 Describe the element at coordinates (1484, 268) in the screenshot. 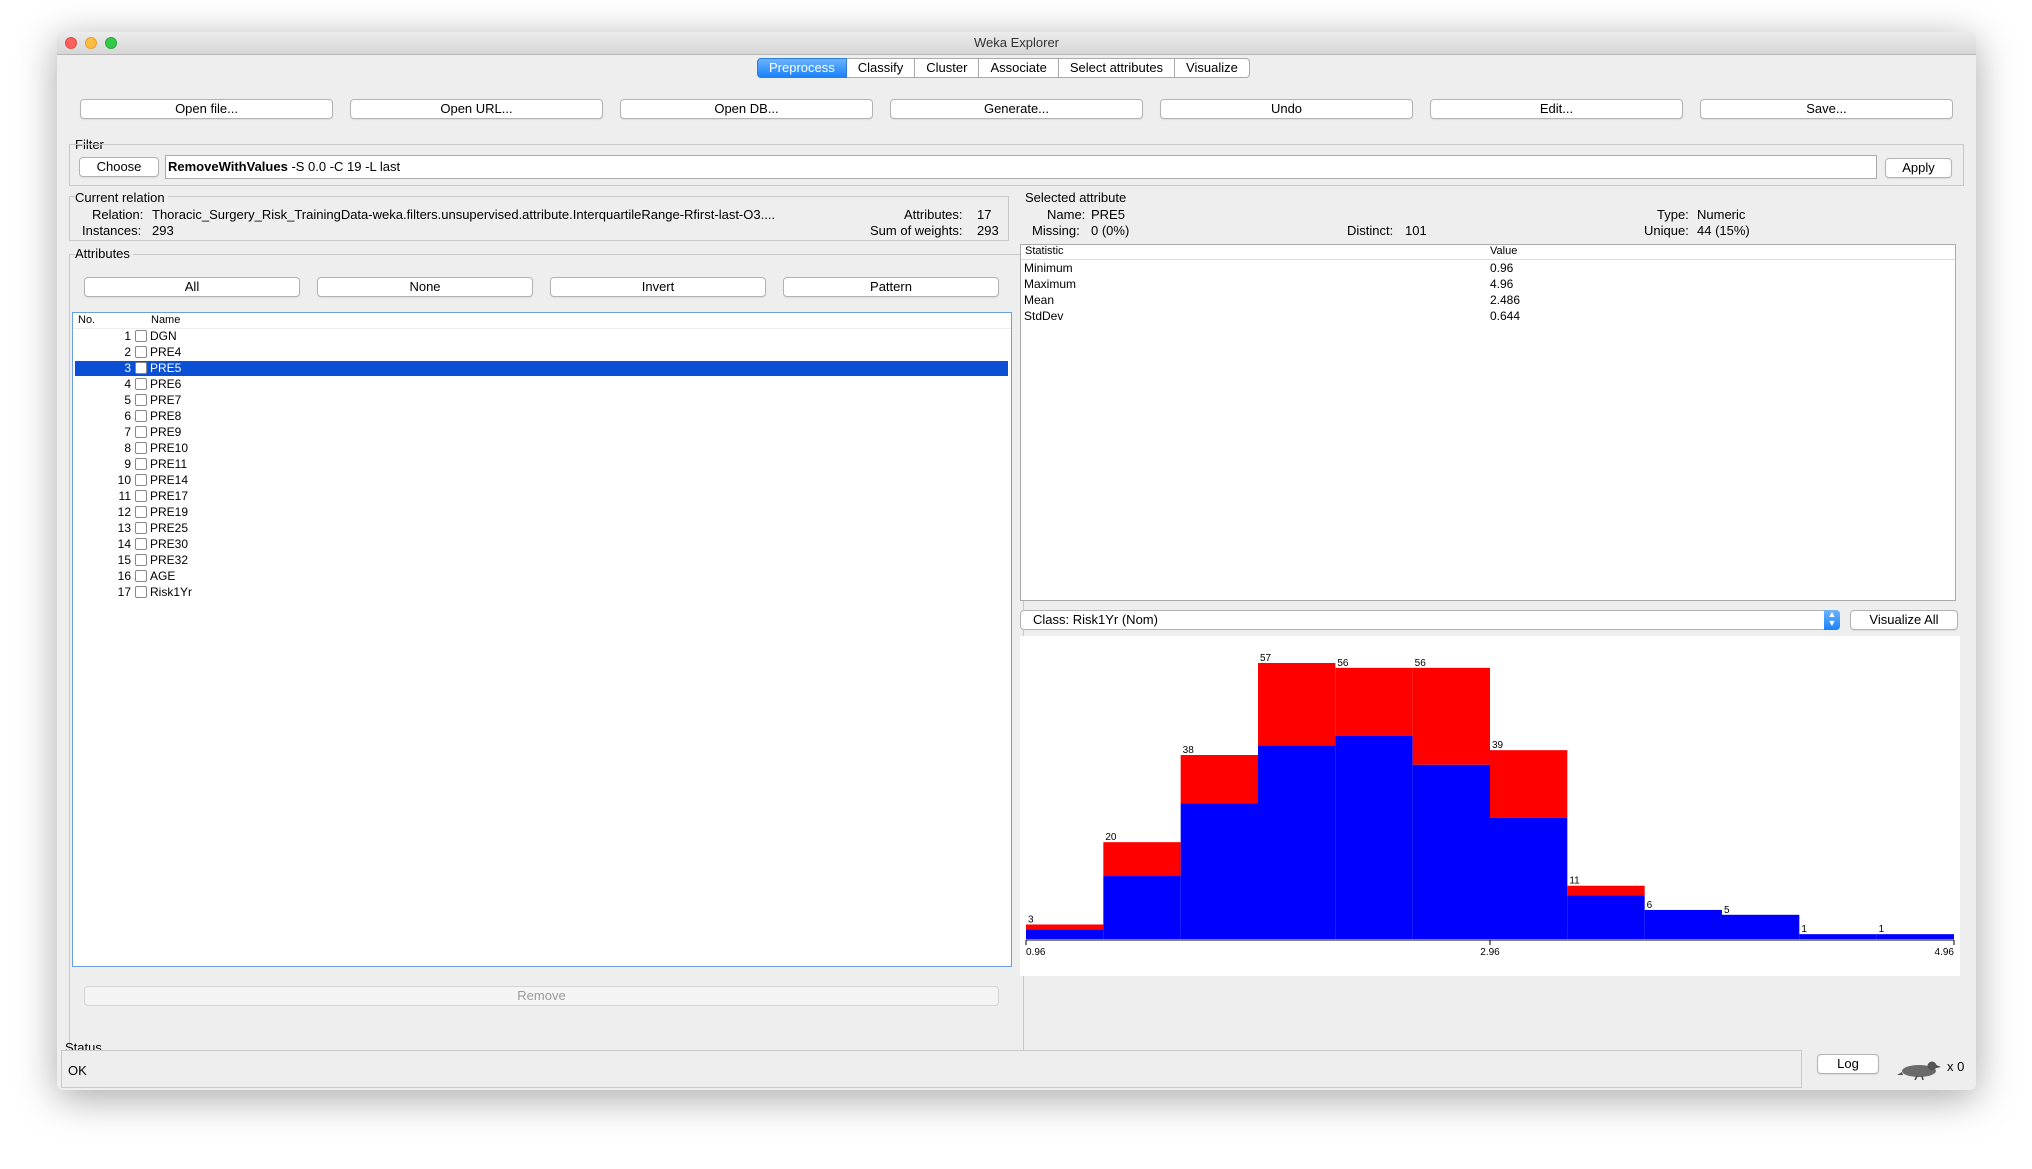

I see `statistics-row: Minimum 0.96` at that location.